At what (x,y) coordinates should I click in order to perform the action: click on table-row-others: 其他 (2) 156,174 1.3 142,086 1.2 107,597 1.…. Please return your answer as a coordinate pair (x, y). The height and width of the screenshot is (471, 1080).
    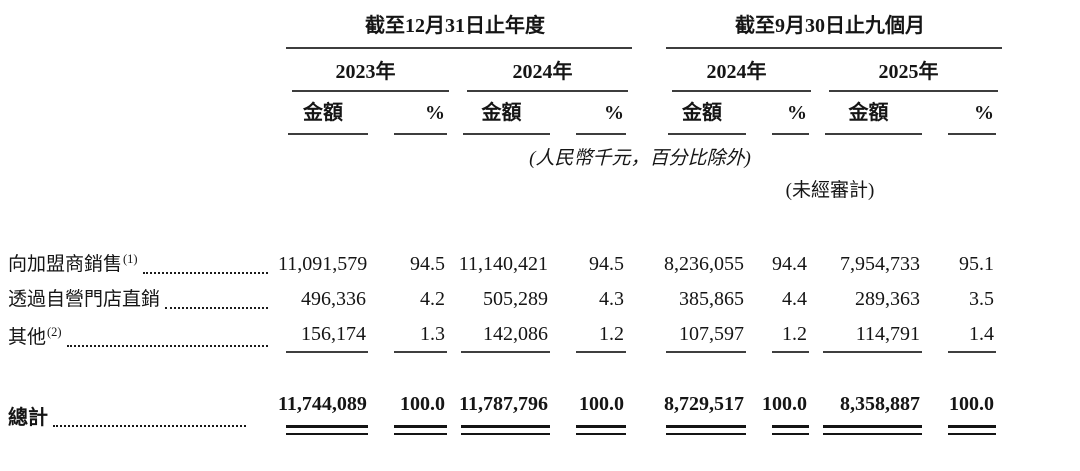
    Looking at the image, I should click on (501, 336).